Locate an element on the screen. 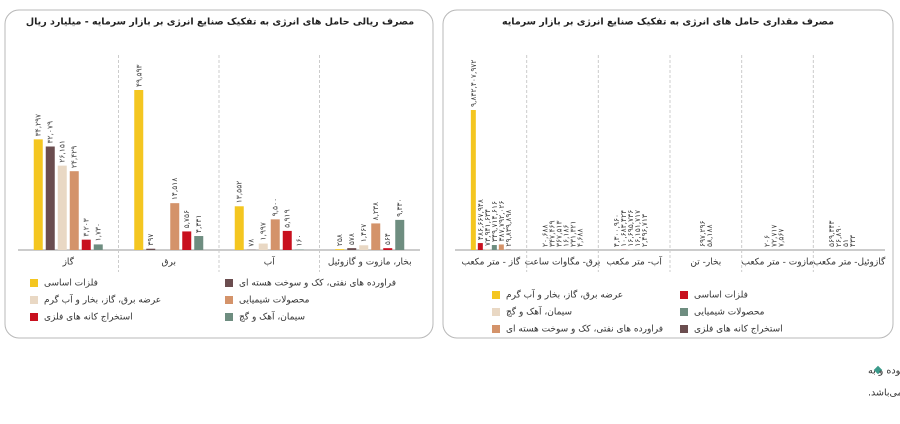 The height and width of the screenshot is (424, 900). data-label: ۱۴,۵۱۸ is located at coordinates (174, 189).